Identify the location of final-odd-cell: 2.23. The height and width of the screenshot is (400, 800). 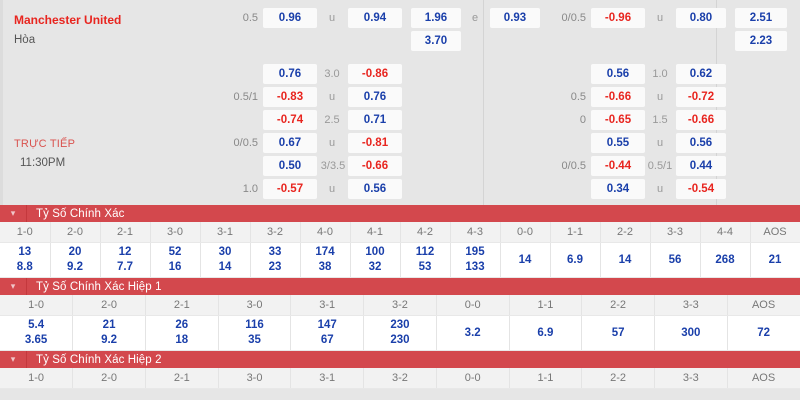
(761, 41).